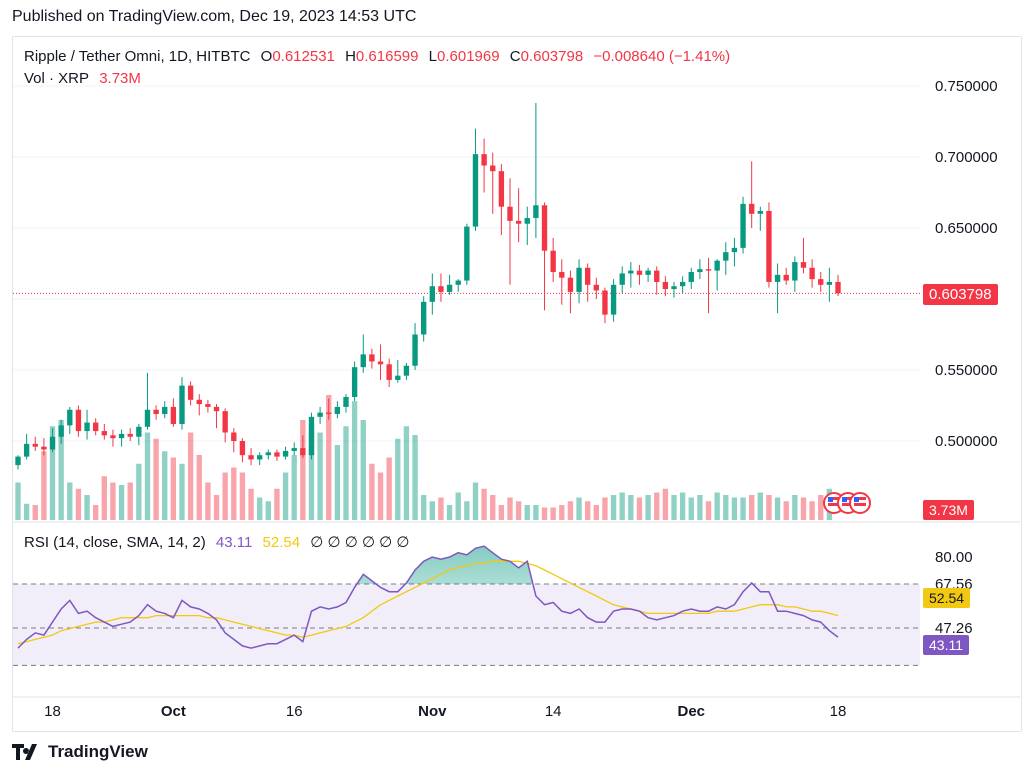 The image size is (1035, 775). Describe the element at coordinates (466, 624) in the screenshot. I see `rsi-band-fill` at that location.